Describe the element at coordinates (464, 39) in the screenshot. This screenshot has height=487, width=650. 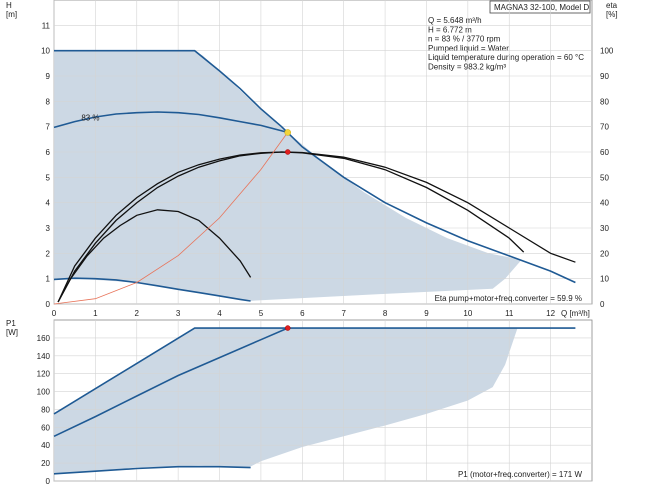
I see `info-line: n = 83 % / 3770 rpm` at that location.